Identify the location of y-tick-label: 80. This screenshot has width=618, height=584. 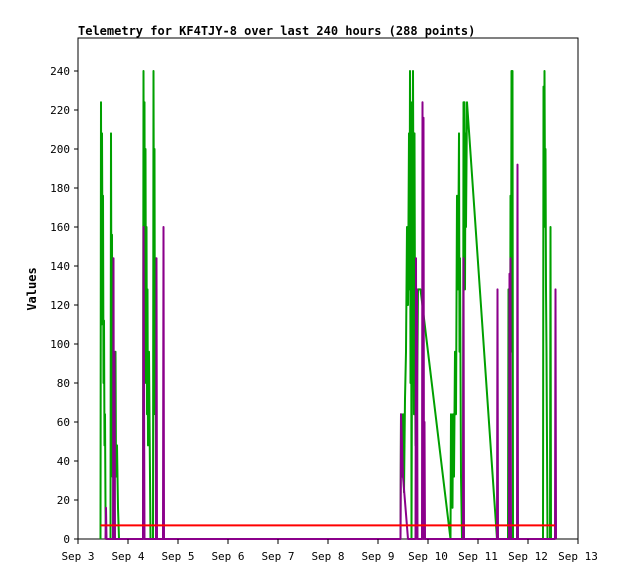
(63, 383).